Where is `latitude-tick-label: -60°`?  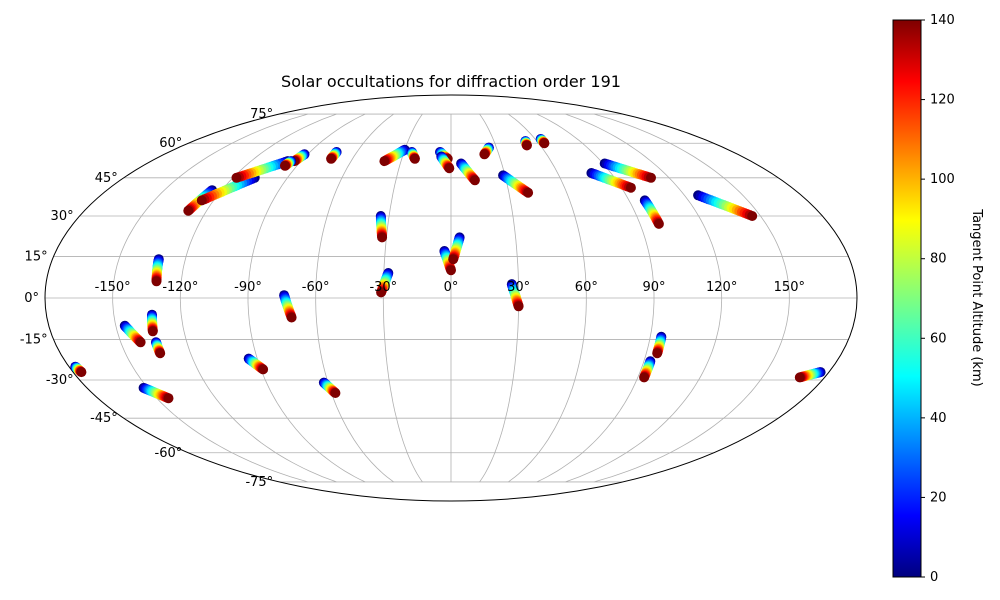 latitude-tick-label: -60° is located at coordinates (169, 453).